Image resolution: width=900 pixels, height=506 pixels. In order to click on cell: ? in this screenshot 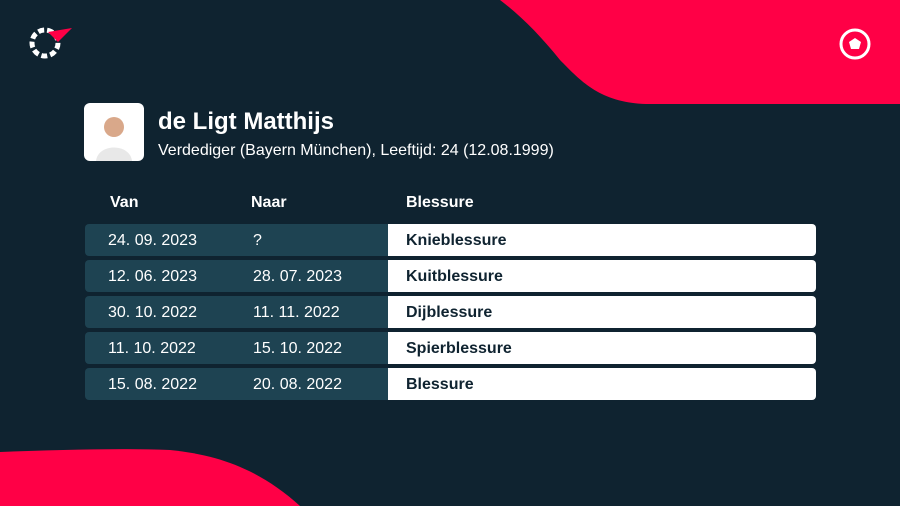, I will do `click(257, 240)`.